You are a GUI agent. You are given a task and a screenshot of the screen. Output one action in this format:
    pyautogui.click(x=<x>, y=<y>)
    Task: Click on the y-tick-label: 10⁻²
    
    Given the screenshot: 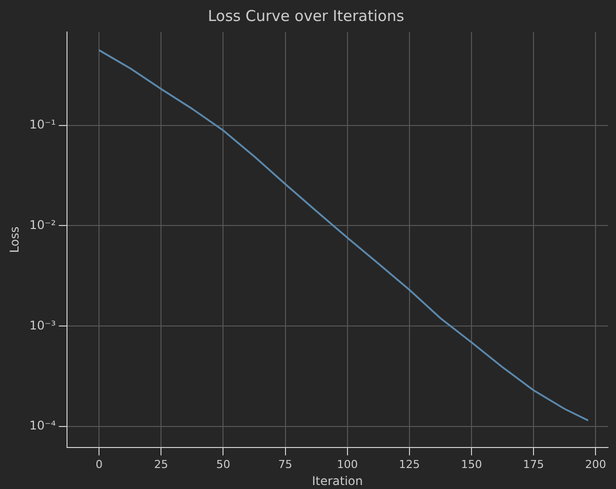 What is the action you would take?
    pyautogui.click(x=42, y=225)
    